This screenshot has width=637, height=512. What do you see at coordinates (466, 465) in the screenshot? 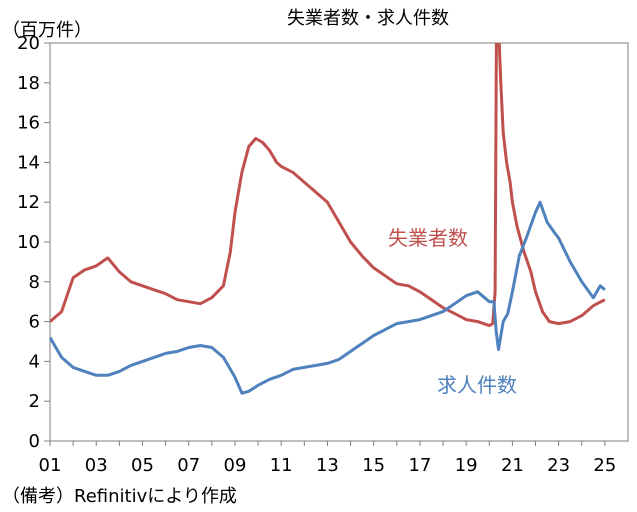
I see `x-tick-label: 19` at bounding box center [466, 465].